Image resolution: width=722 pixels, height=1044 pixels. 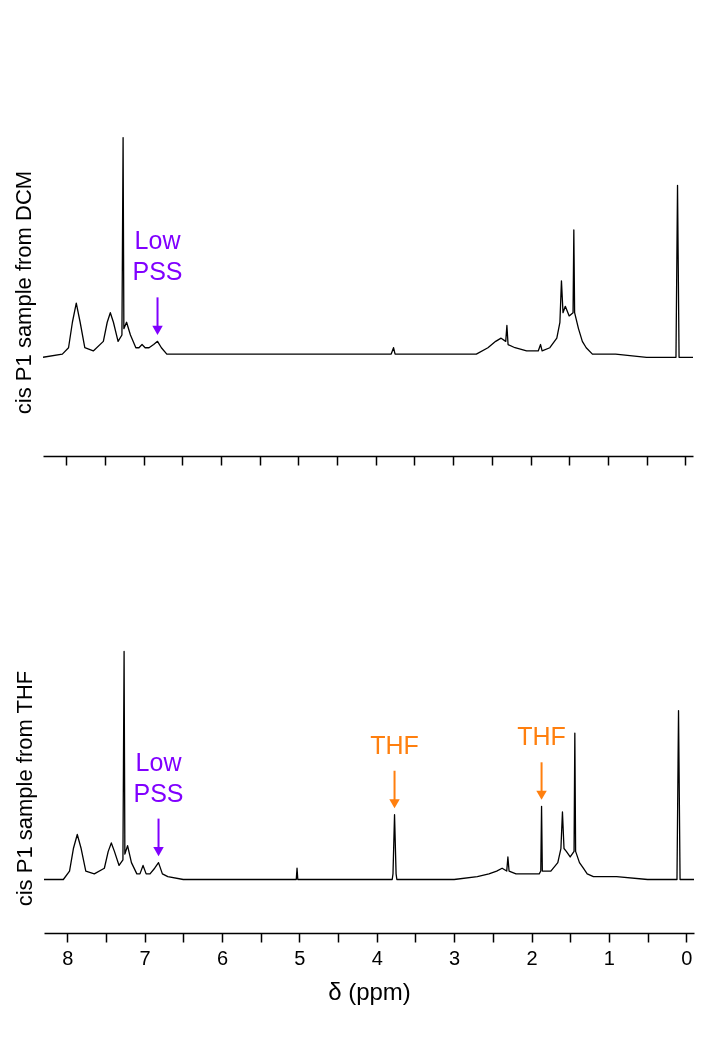 I want to click on x-axis-title: δ (ppm), so click(x=369, y=991).